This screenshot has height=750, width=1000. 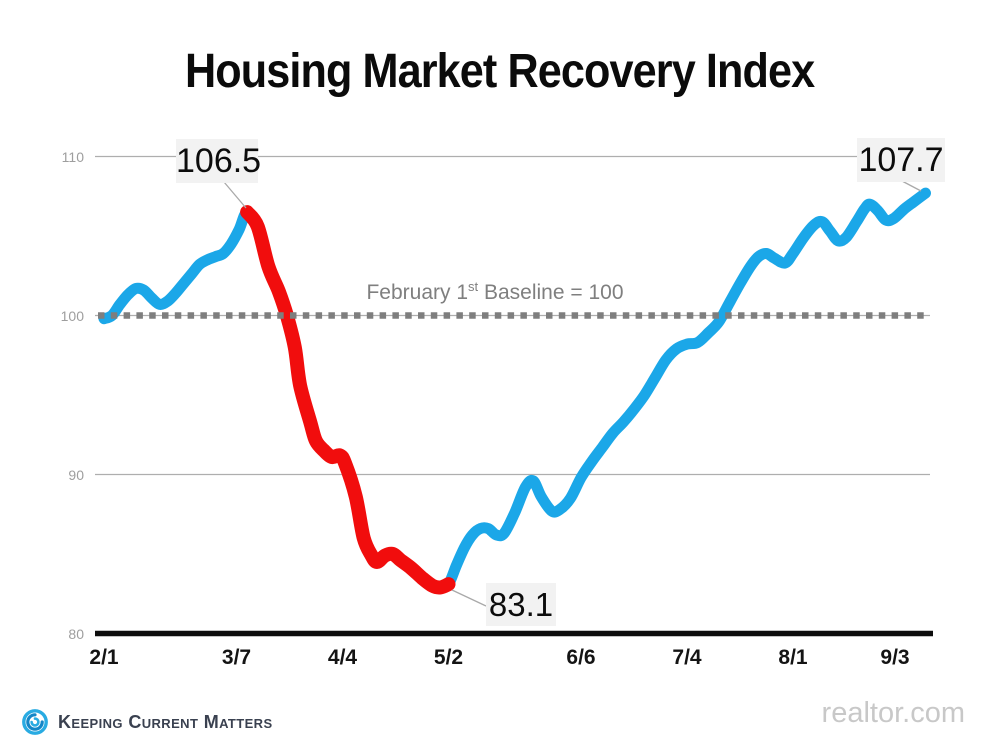 What do you see at coordinates (793, 657) in the screenshot?
I see `x-tick-label-8-1: 8/1` at bounding box center [793, 657].